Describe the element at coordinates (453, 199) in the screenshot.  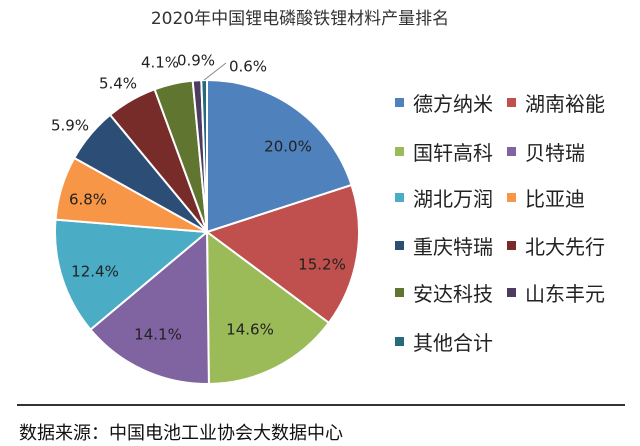
I see `legend-label: 湖北万润` at that location.